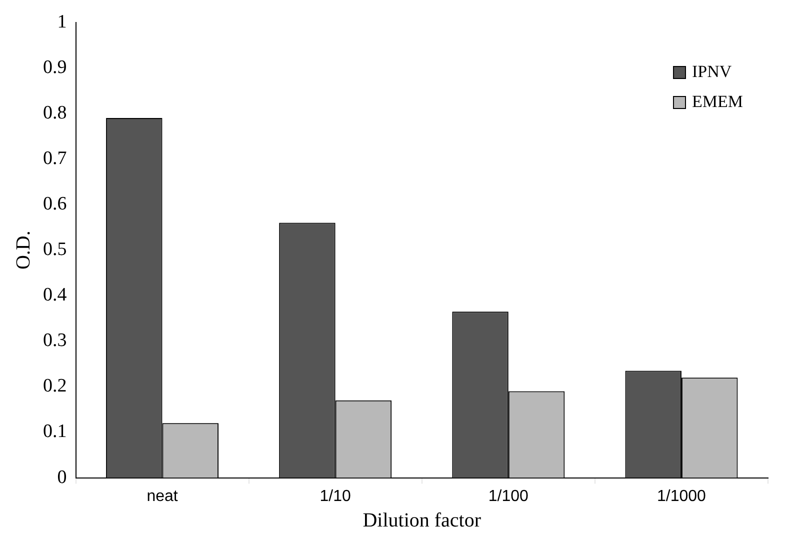  What do you see at coordinates (681, 496) in the screenshot?
I see `x-tick-label: 1/1000` at bounding box center [681, 496].